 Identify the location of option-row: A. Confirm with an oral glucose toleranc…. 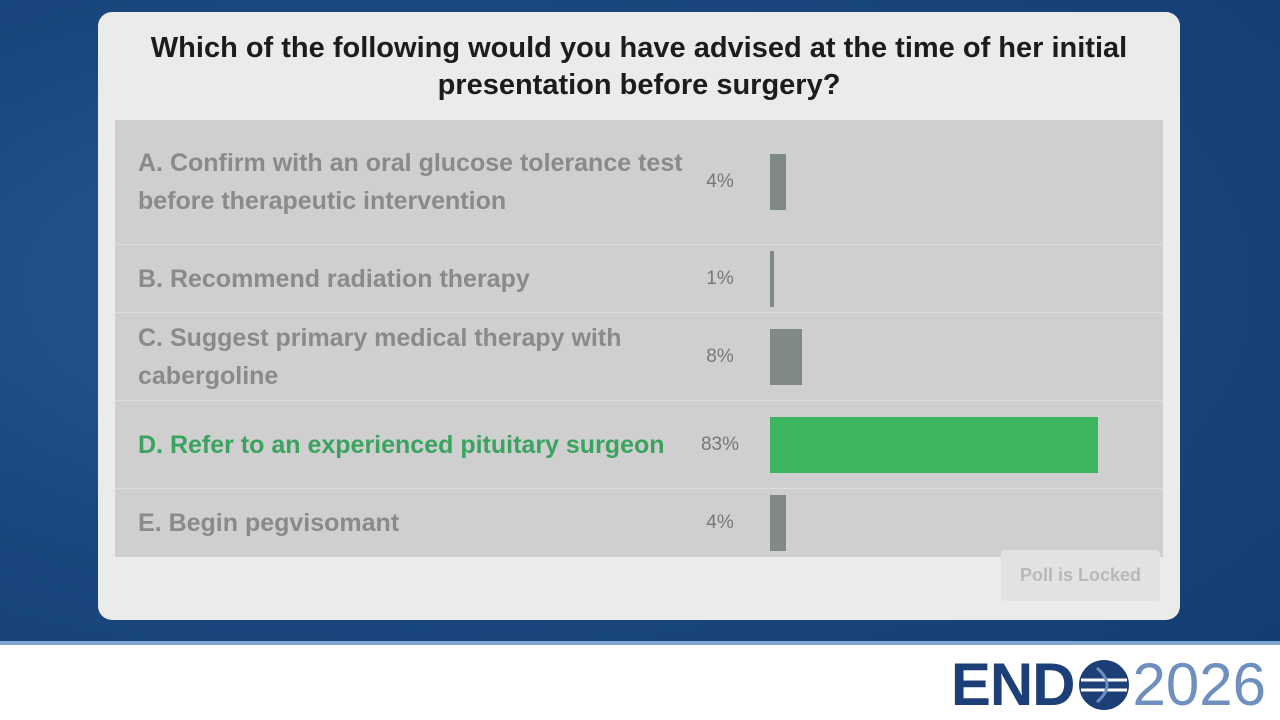
(639, 182).